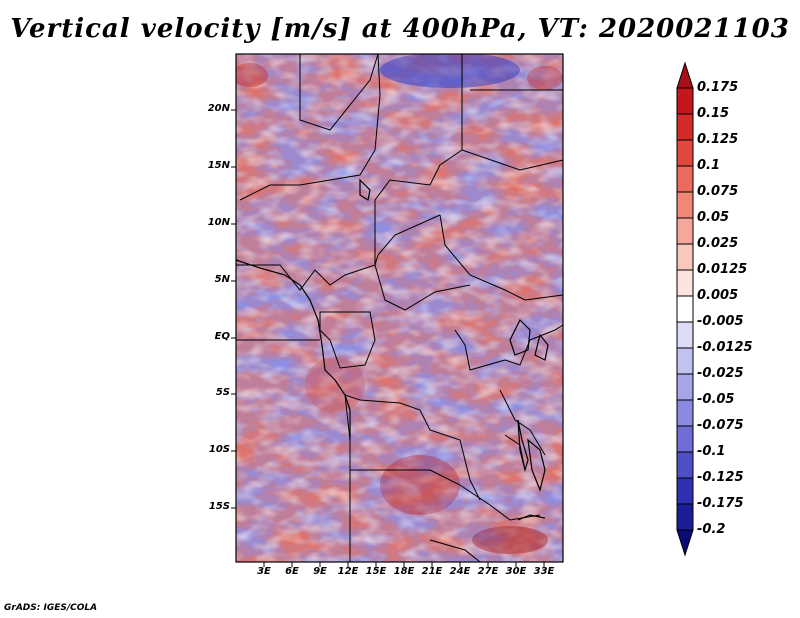 This screenshot has height=618, width=800. Describe the element at coordinates (222, 392) in the screenshot. I see `lat-label: 5S` at that location.